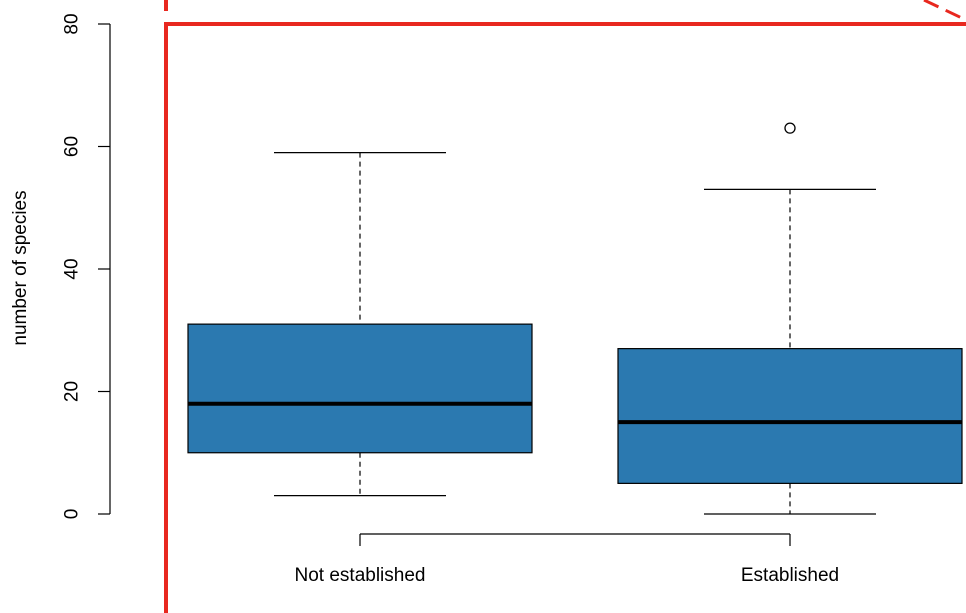 The image size is (966, 613). Describe the element at coordinates (360, 388) in the screenshot. I see `box-not-established` at that location.